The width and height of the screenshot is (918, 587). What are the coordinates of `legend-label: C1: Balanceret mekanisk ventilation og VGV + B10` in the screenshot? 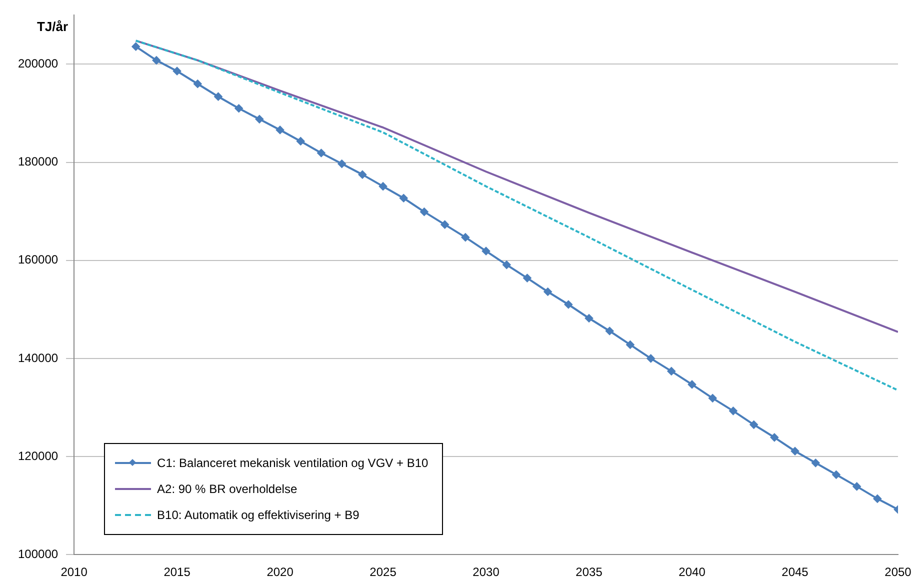 It's located at (292, 463).